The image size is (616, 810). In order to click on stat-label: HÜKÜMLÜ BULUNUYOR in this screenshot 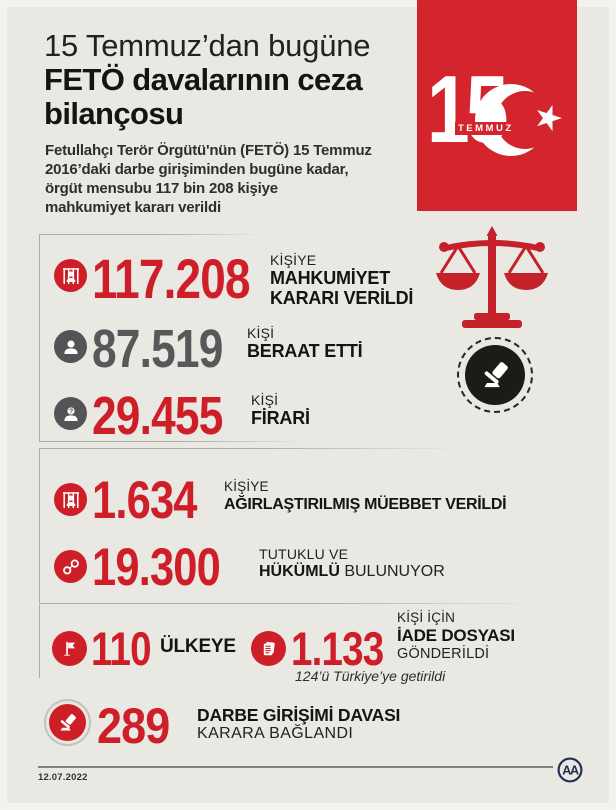, I will do `click(352, 571)`.